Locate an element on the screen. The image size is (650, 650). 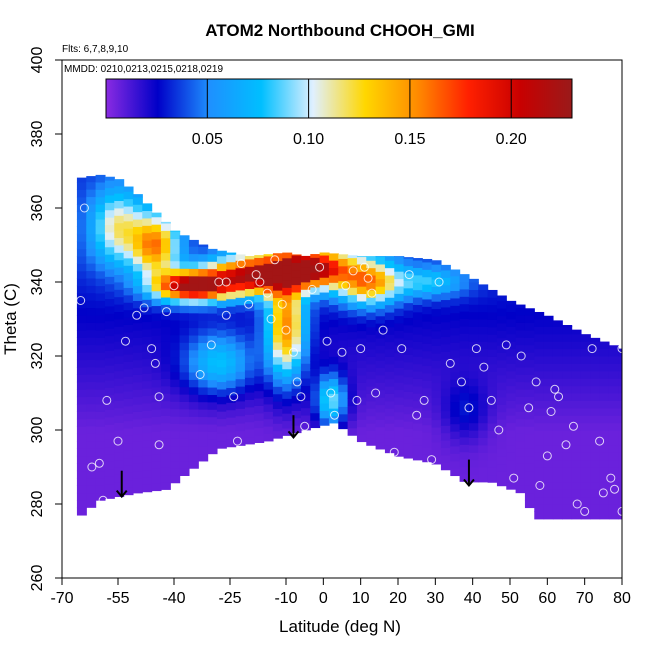
y-axis-label: Theta (C) is located at coordinates (10, 319).